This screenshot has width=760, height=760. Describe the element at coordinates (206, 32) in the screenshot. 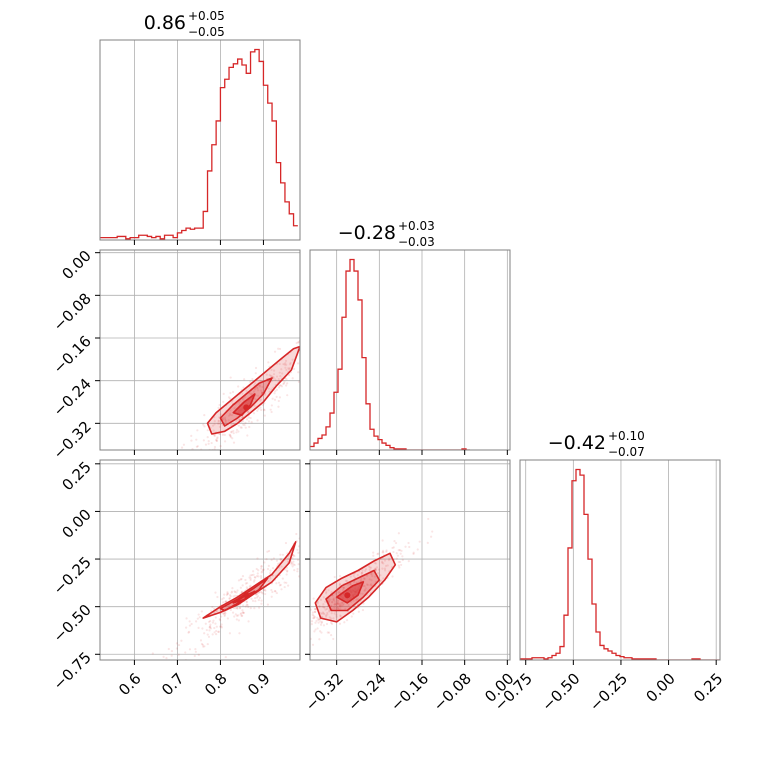

I see `histogram-title-lower: −0.05` at that location.